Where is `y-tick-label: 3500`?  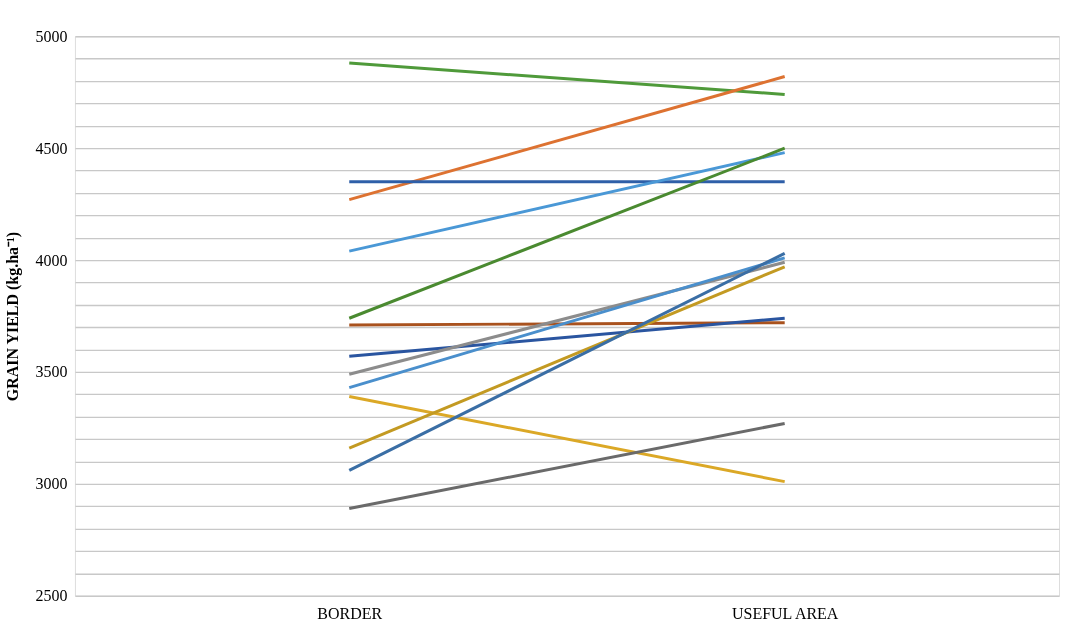
y-tick-label: 3500 is located at coordinates (51, 372).